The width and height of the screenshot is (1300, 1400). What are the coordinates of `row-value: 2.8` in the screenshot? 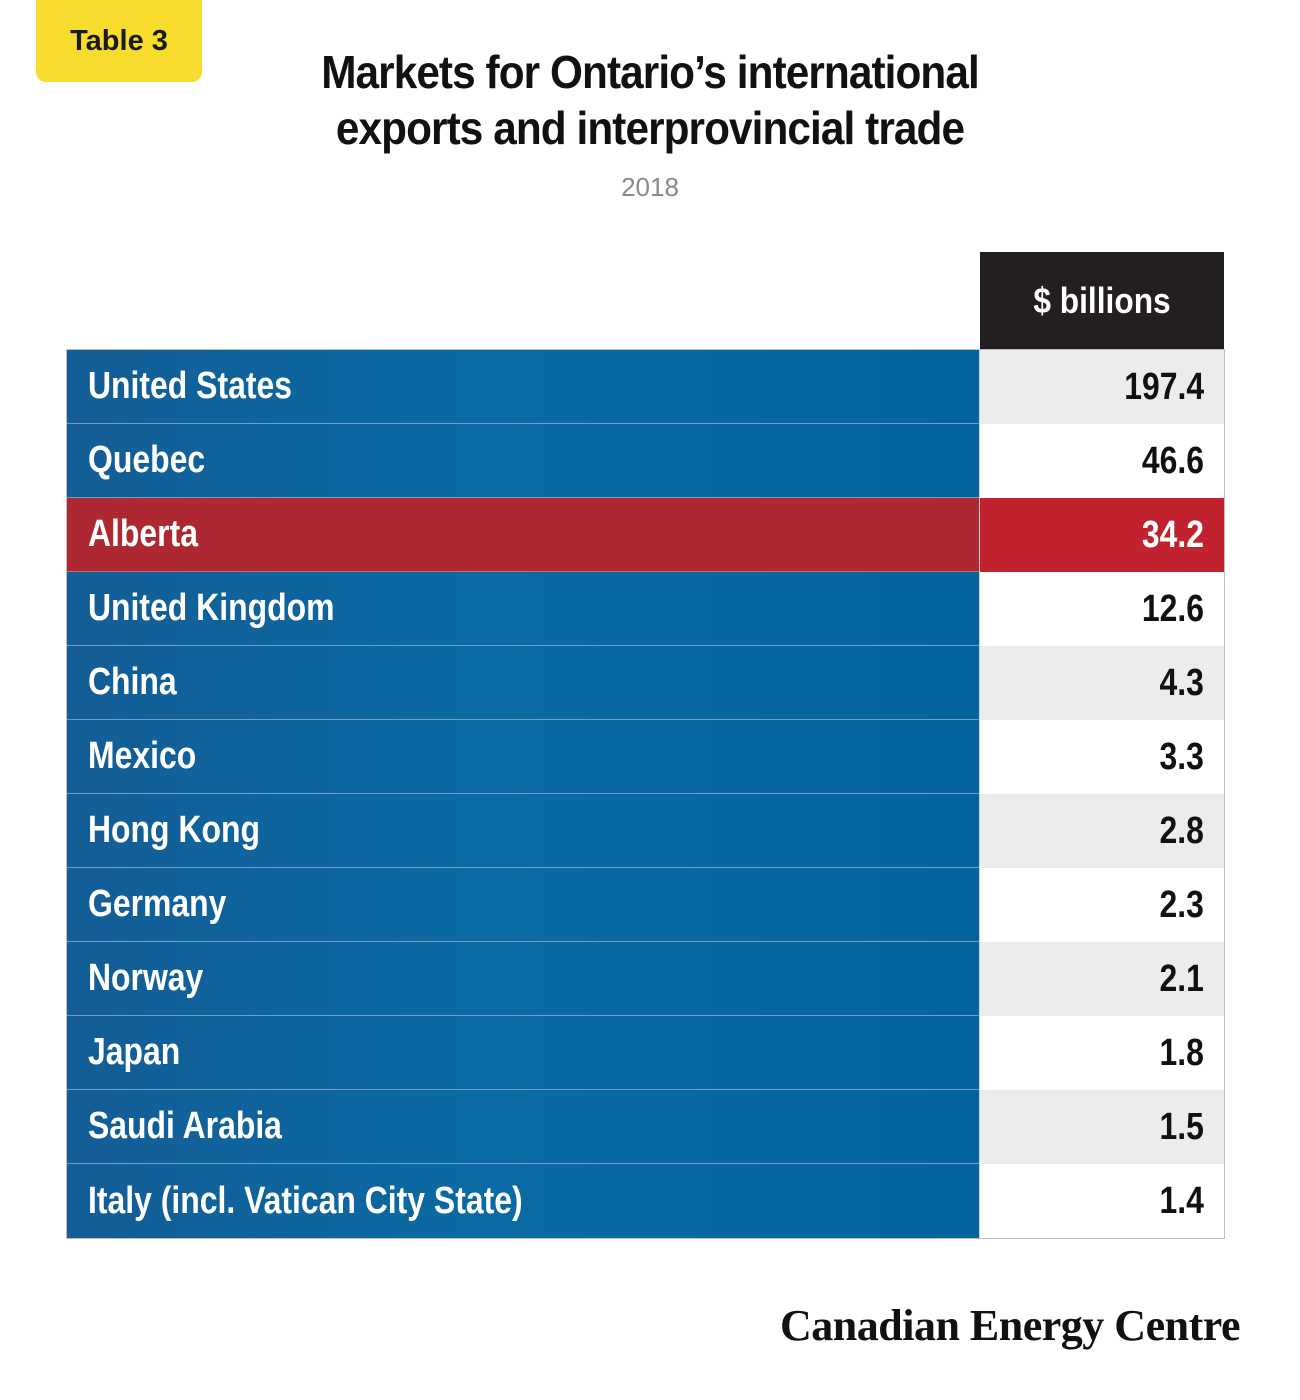 It's located at (1181, 830).